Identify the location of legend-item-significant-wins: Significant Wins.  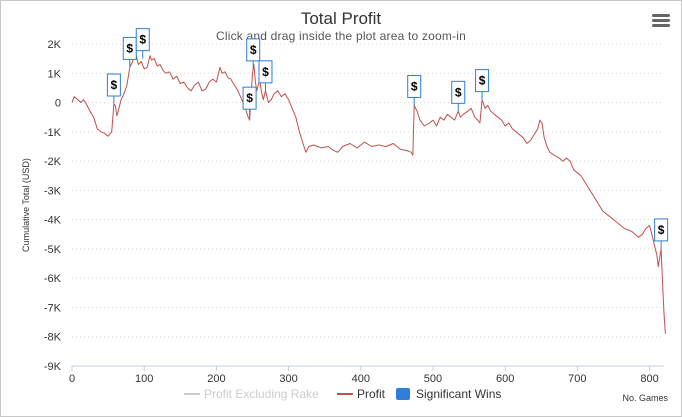
(448, 394).